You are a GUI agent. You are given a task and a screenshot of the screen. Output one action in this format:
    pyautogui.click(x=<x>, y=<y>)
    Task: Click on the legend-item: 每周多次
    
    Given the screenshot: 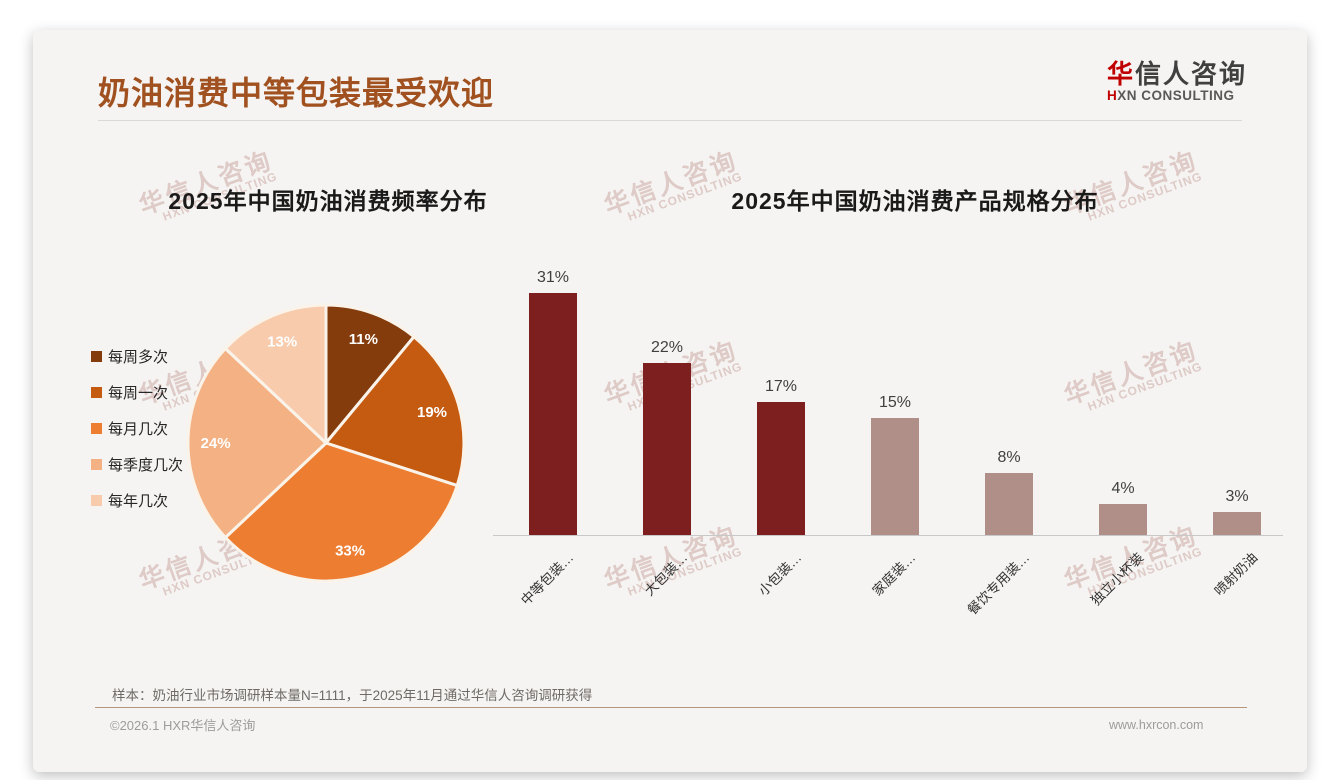 What is the action you would take?
    pyautogui.click(x=137, y=356)
    